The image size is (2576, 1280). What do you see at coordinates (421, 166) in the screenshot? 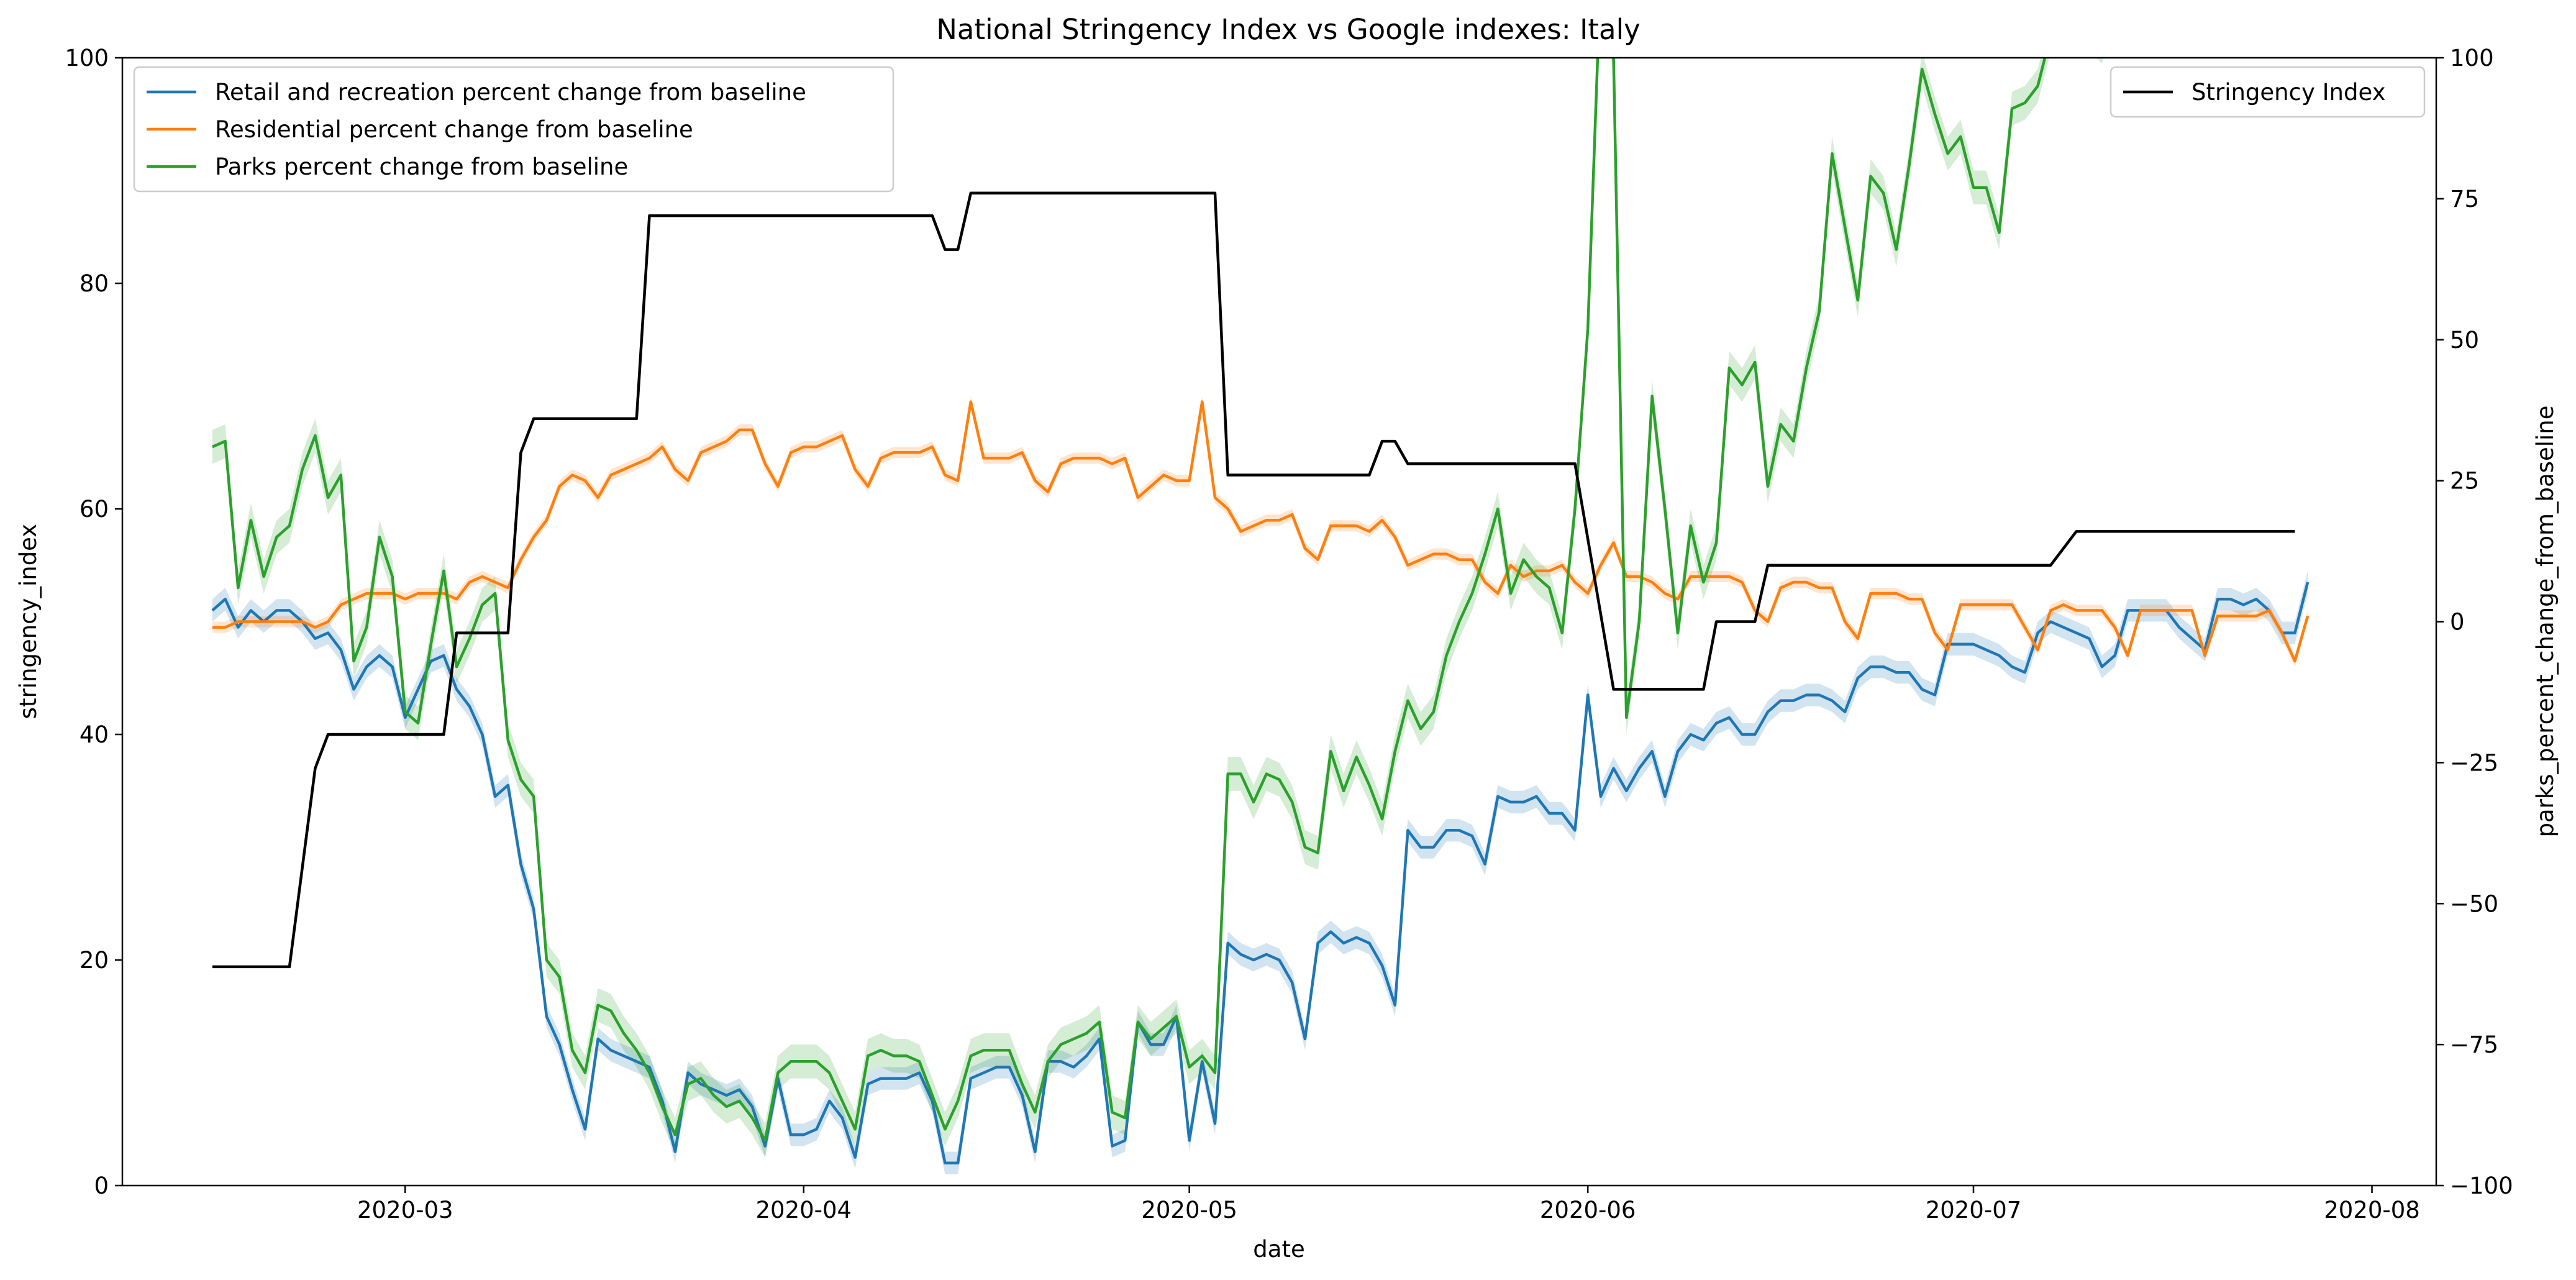
I see `legend-entry: Parks percent change from baseline` at bounding box center [421, 166].